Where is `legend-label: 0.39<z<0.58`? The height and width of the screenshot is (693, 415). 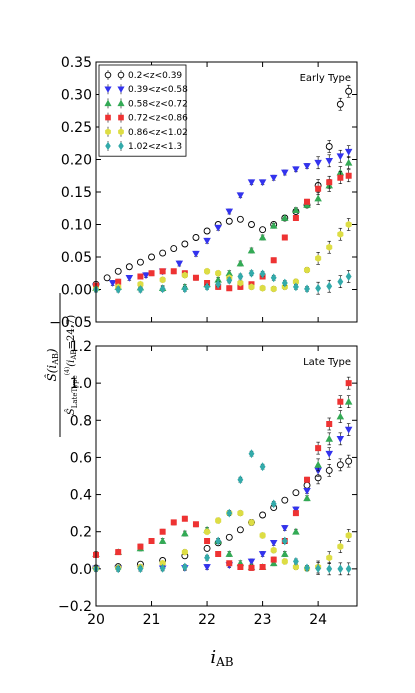 legend-label: 0.39<z<0.58 is located at coordinates (158, 90).